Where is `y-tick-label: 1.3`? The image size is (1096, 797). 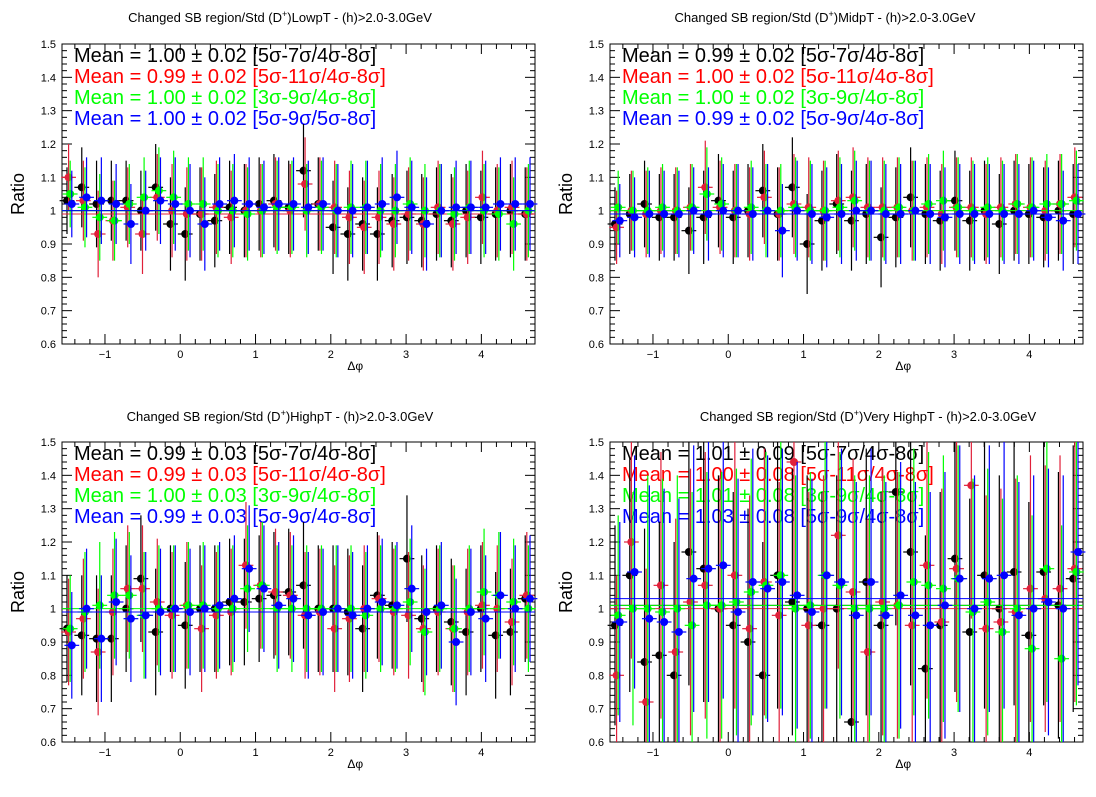 y-tick-label: 1.3 is located at coordinates (48, 112).